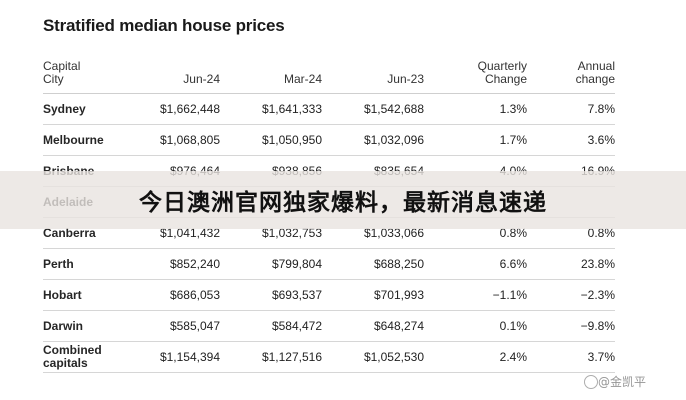 The height and width of the screenshot is (400, 686). Describe the element at coordinates (164, 25) in the screenshot. I see `page-title: Stratified median house prices` at that location.